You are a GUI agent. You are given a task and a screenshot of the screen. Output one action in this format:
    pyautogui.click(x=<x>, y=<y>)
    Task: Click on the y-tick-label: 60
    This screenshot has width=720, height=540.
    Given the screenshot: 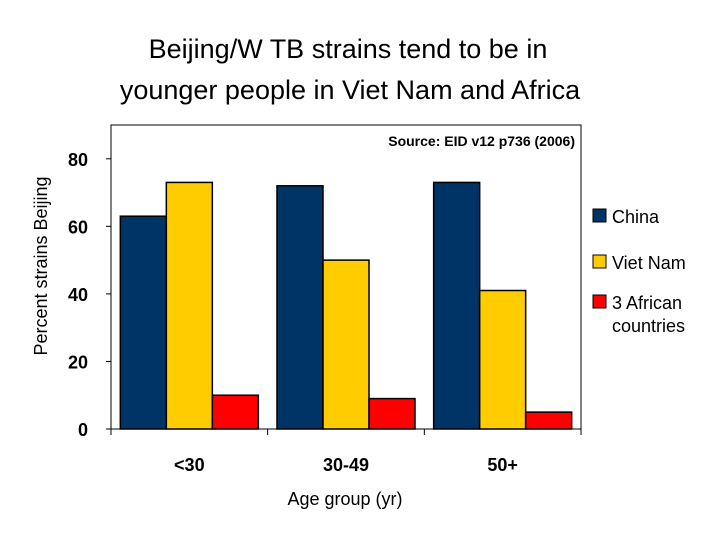 What is the action you would take?
    pyautogui.click(x=78, y=227)
    